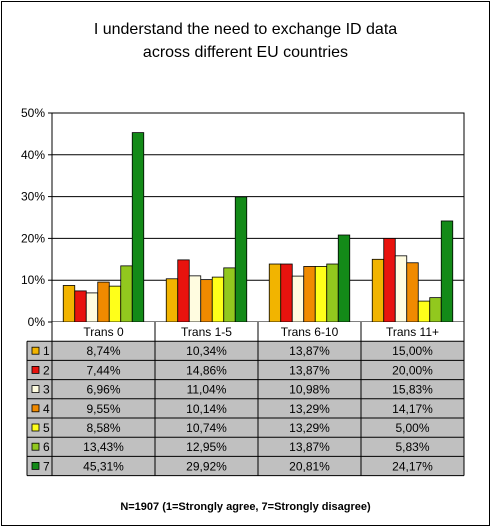  I want to click on data-label: 6,96%, so click(103, 390).